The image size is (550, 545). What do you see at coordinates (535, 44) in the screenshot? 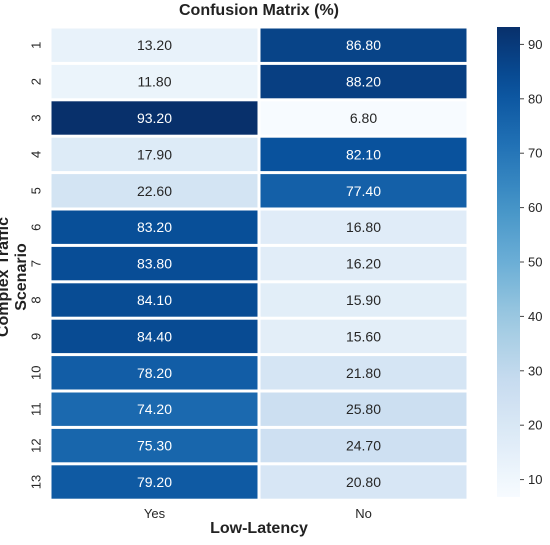
I see `colorbar-tick-label: 90` at bounding box center [535, 44].